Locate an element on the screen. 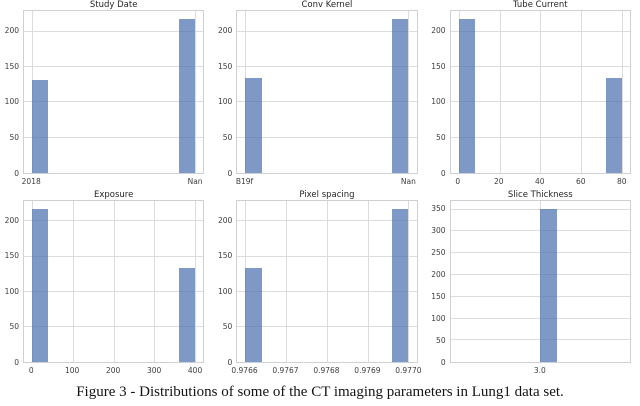  x-tick-label: 100 is located at coordinates (72, 370).